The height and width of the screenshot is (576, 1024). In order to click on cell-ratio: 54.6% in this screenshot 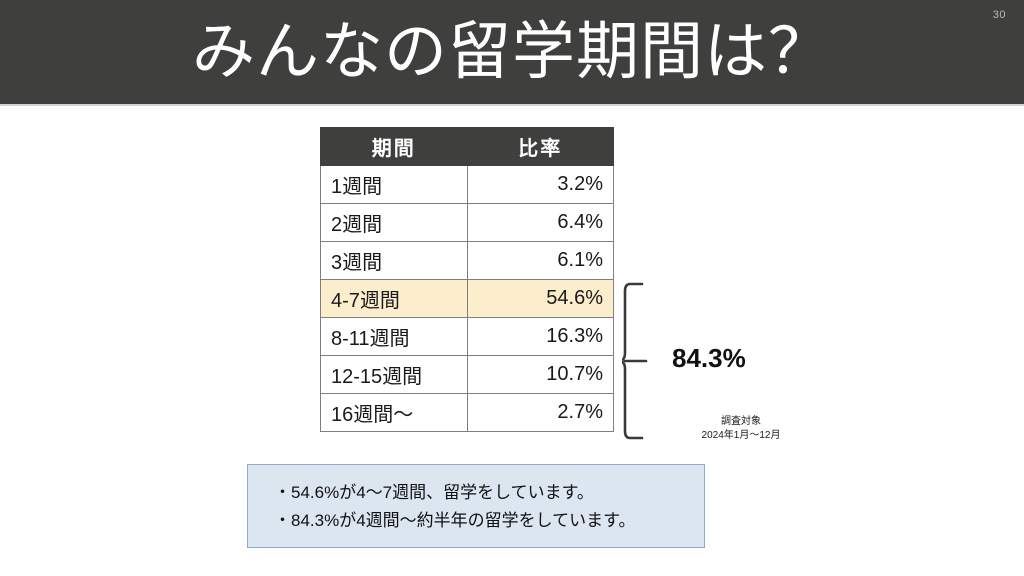, I will do `click(540, 298)`.